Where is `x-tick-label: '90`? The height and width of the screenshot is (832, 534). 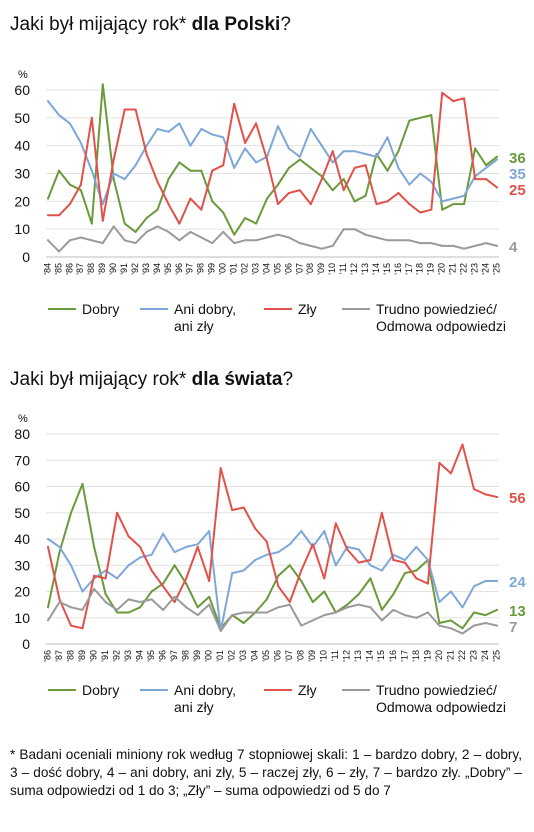
x-tick-label: '90 is located at coordinates (113, 269).